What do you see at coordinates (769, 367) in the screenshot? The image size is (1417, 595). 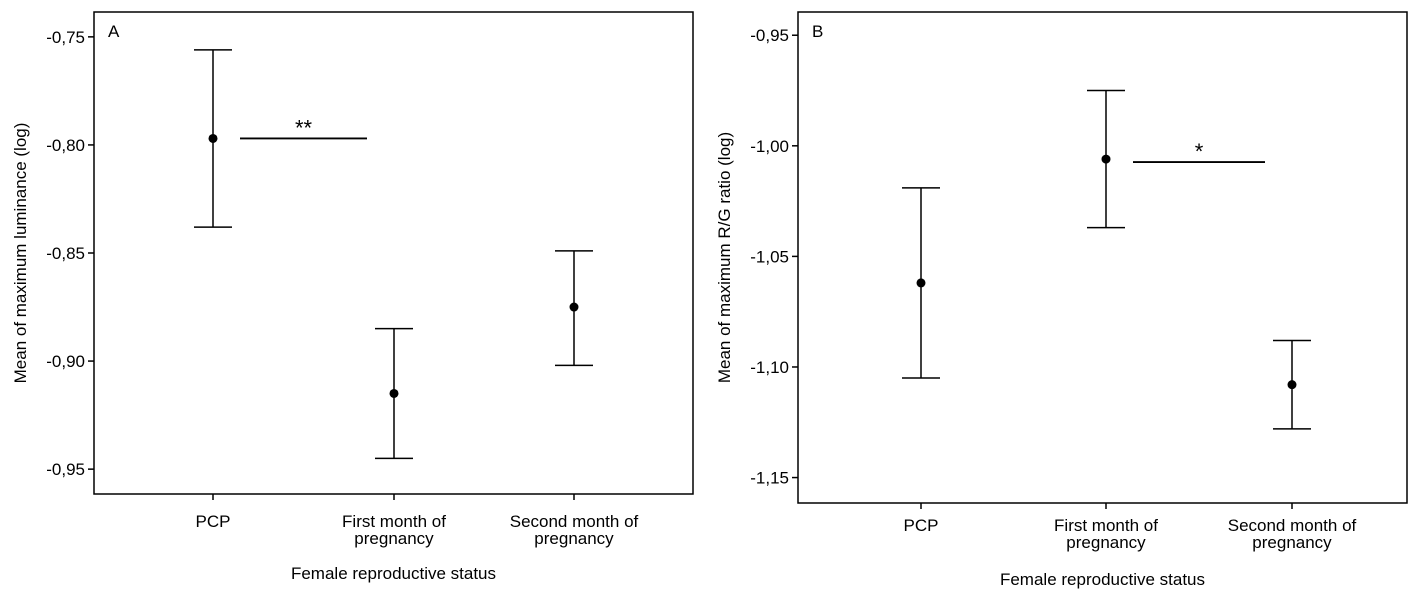 I see `y-tick-label: -1,10` at bounding box center [769, 367].